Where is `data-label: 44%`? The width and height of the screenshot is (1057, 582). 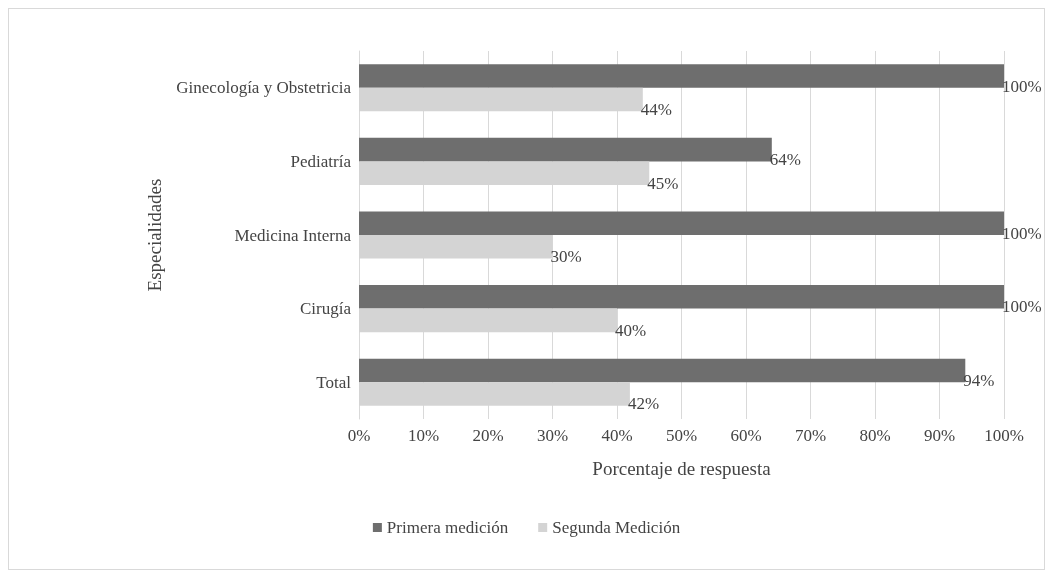
data-label: 44% is located at coordinates (656, 110).